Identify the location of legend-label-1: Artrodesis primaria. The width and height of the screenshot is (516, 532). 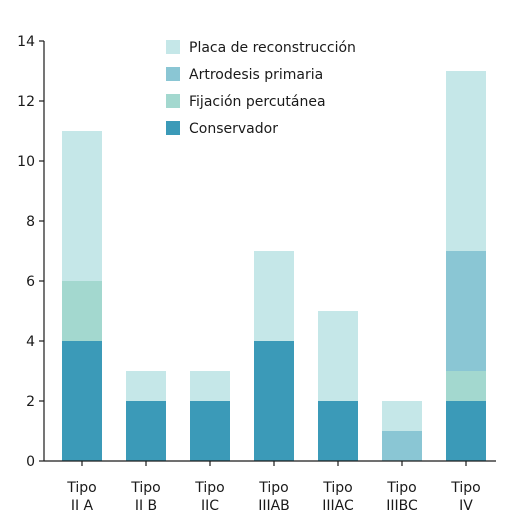
(256, 75).